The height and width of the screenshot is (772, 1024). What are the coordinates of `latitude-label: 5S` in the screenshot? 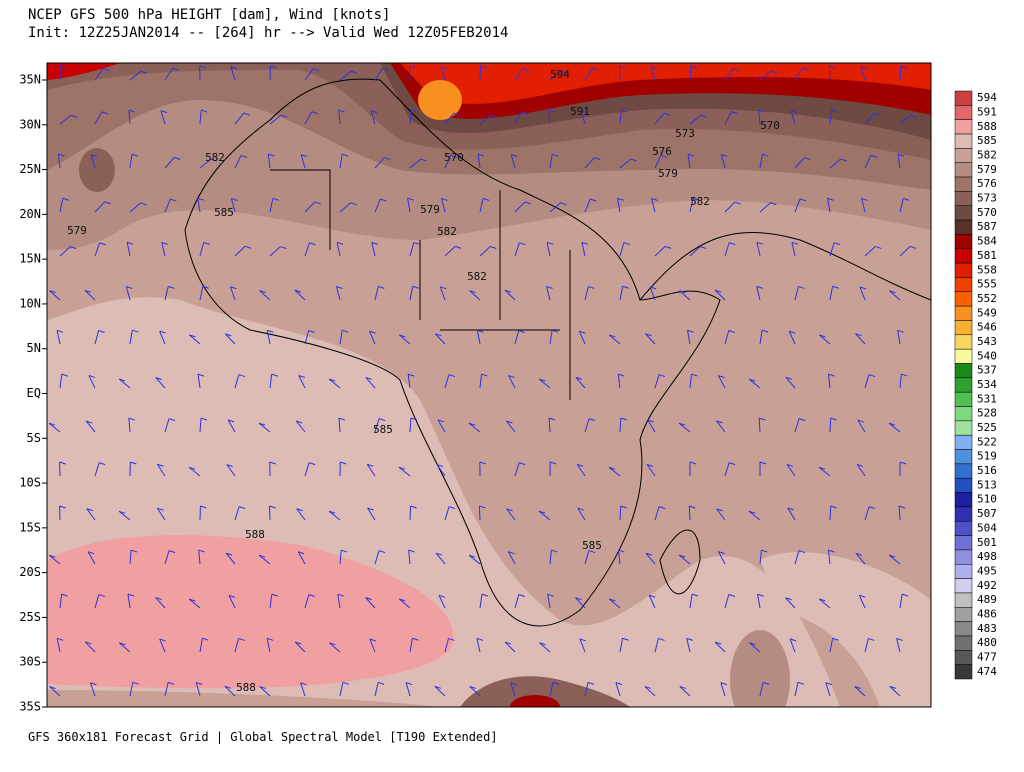 It's located at (34, 438).